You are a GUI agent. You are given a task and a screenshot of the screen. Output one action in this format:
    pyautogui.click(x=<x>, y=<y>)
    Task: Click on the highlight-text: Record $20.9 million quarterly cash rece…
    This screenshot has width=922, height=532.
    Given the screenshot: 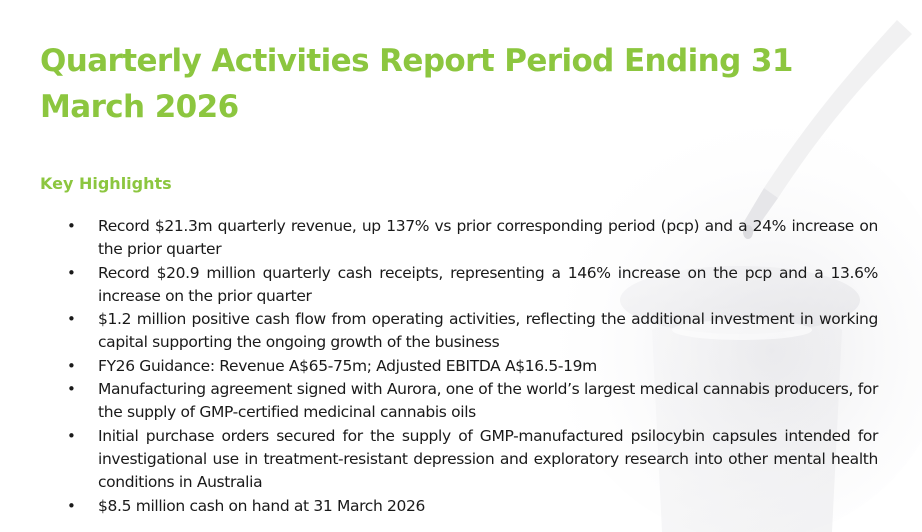 What is the action you would take?
    pyautogui.click(x=488, y=284)
    